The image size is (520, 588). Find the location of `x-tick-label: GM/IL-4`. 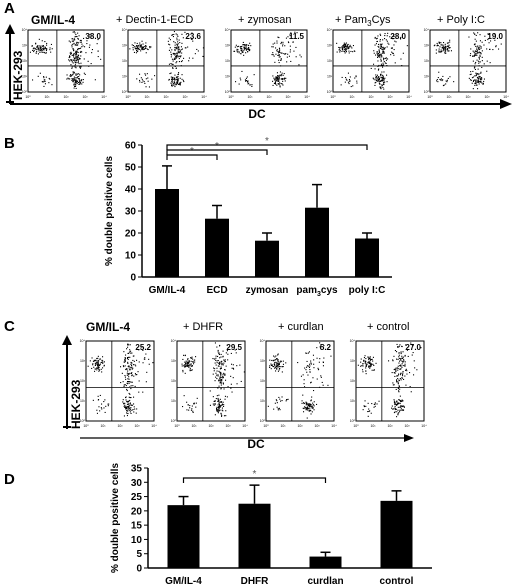

x-tick-label: GM/IL-4 is located at coordinates (167, 290).